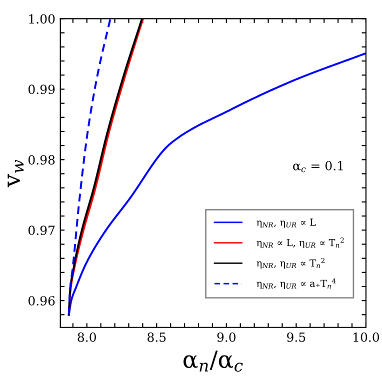  What do you see at coordinates (286, 223) in the screenshot?
I see `legend-label: η$_{NR}$, η$_{UR}$ ∝ L` at bounding box center [286, 223].